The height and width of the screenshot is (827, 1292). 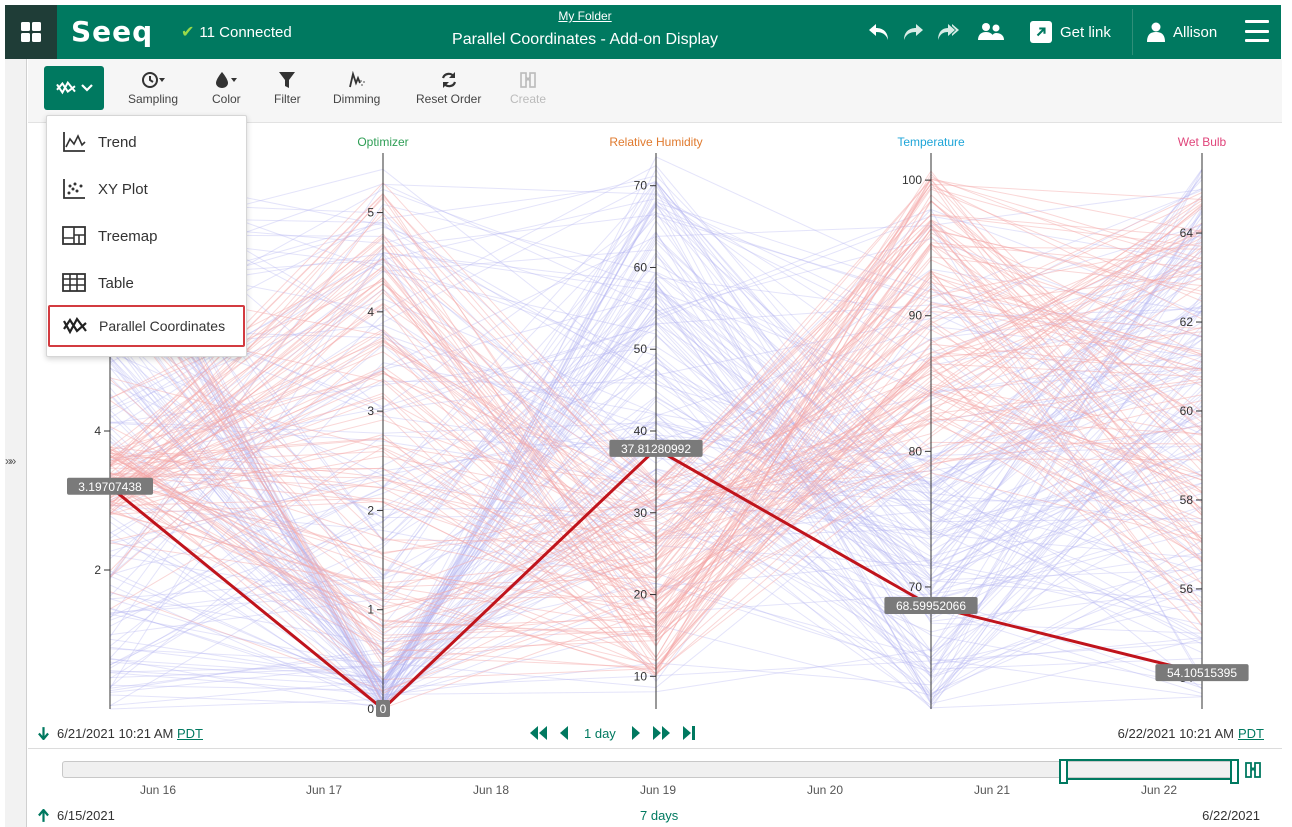 What do you see at coordinates (1159, 790) in the screenshot?
I see `overview-tick: Jun 22` at bounding box center [1159, 790].